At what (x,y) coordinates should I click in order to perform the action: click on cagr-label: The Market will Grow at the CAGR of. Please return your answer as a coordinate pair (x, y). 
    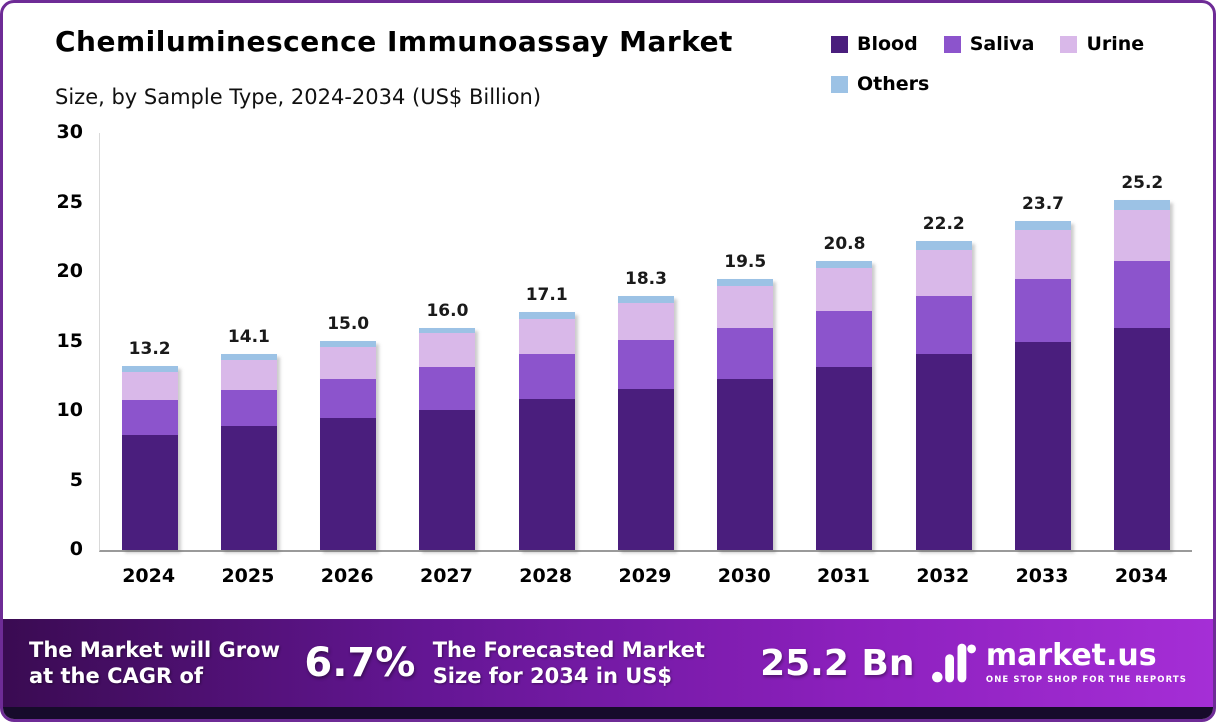
    Looking at the image, I should click on (154, 662).